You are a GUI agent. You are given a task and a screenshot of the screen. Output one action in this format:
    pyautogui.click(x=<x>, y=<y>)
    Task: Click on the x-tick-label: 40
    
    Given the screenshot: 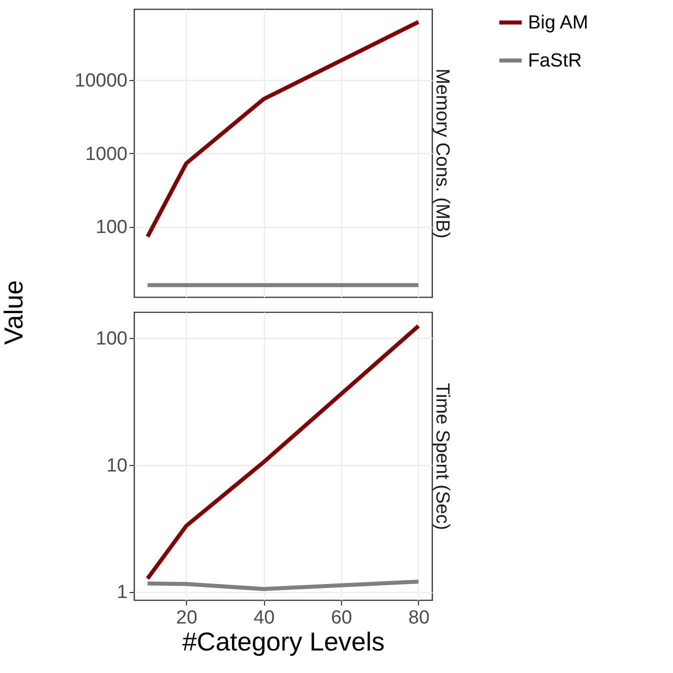 What is the action you would take?
    pyautogui.click(x=264, y=618)
    